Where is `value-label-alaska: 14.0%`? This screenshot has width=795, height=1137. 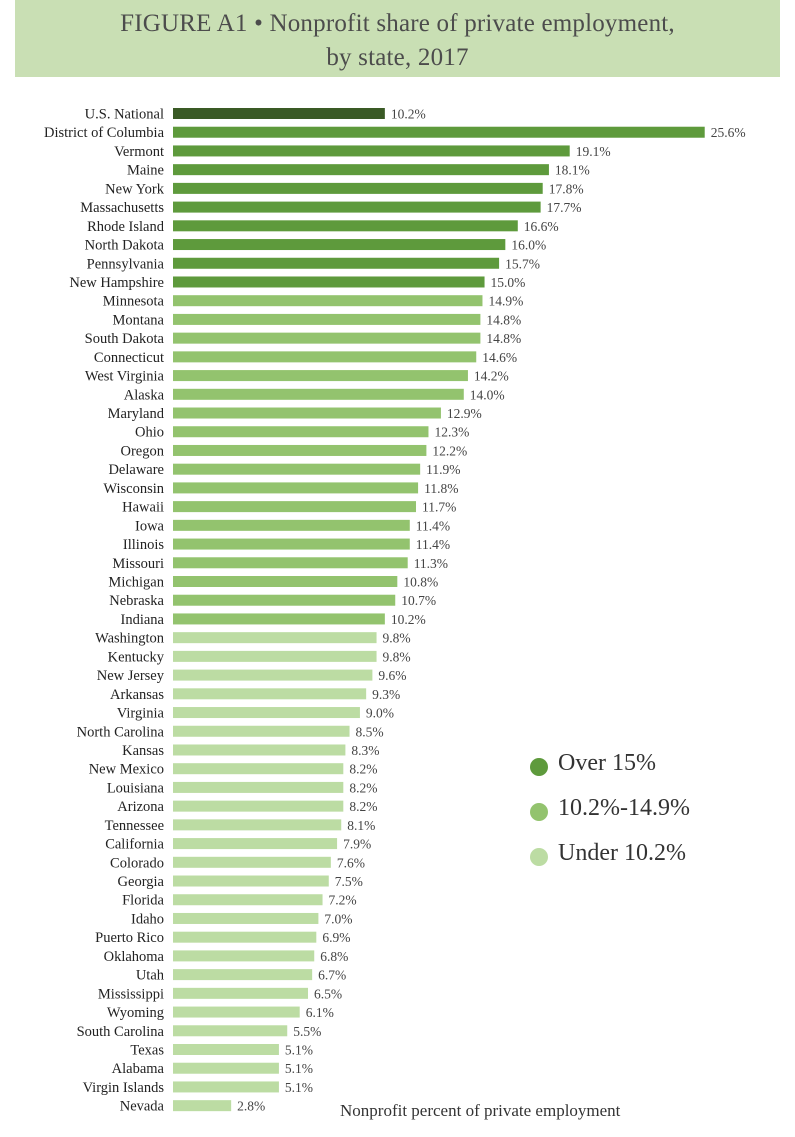
value-label-alaska: 14.0% is located at coordinates (487, 394).